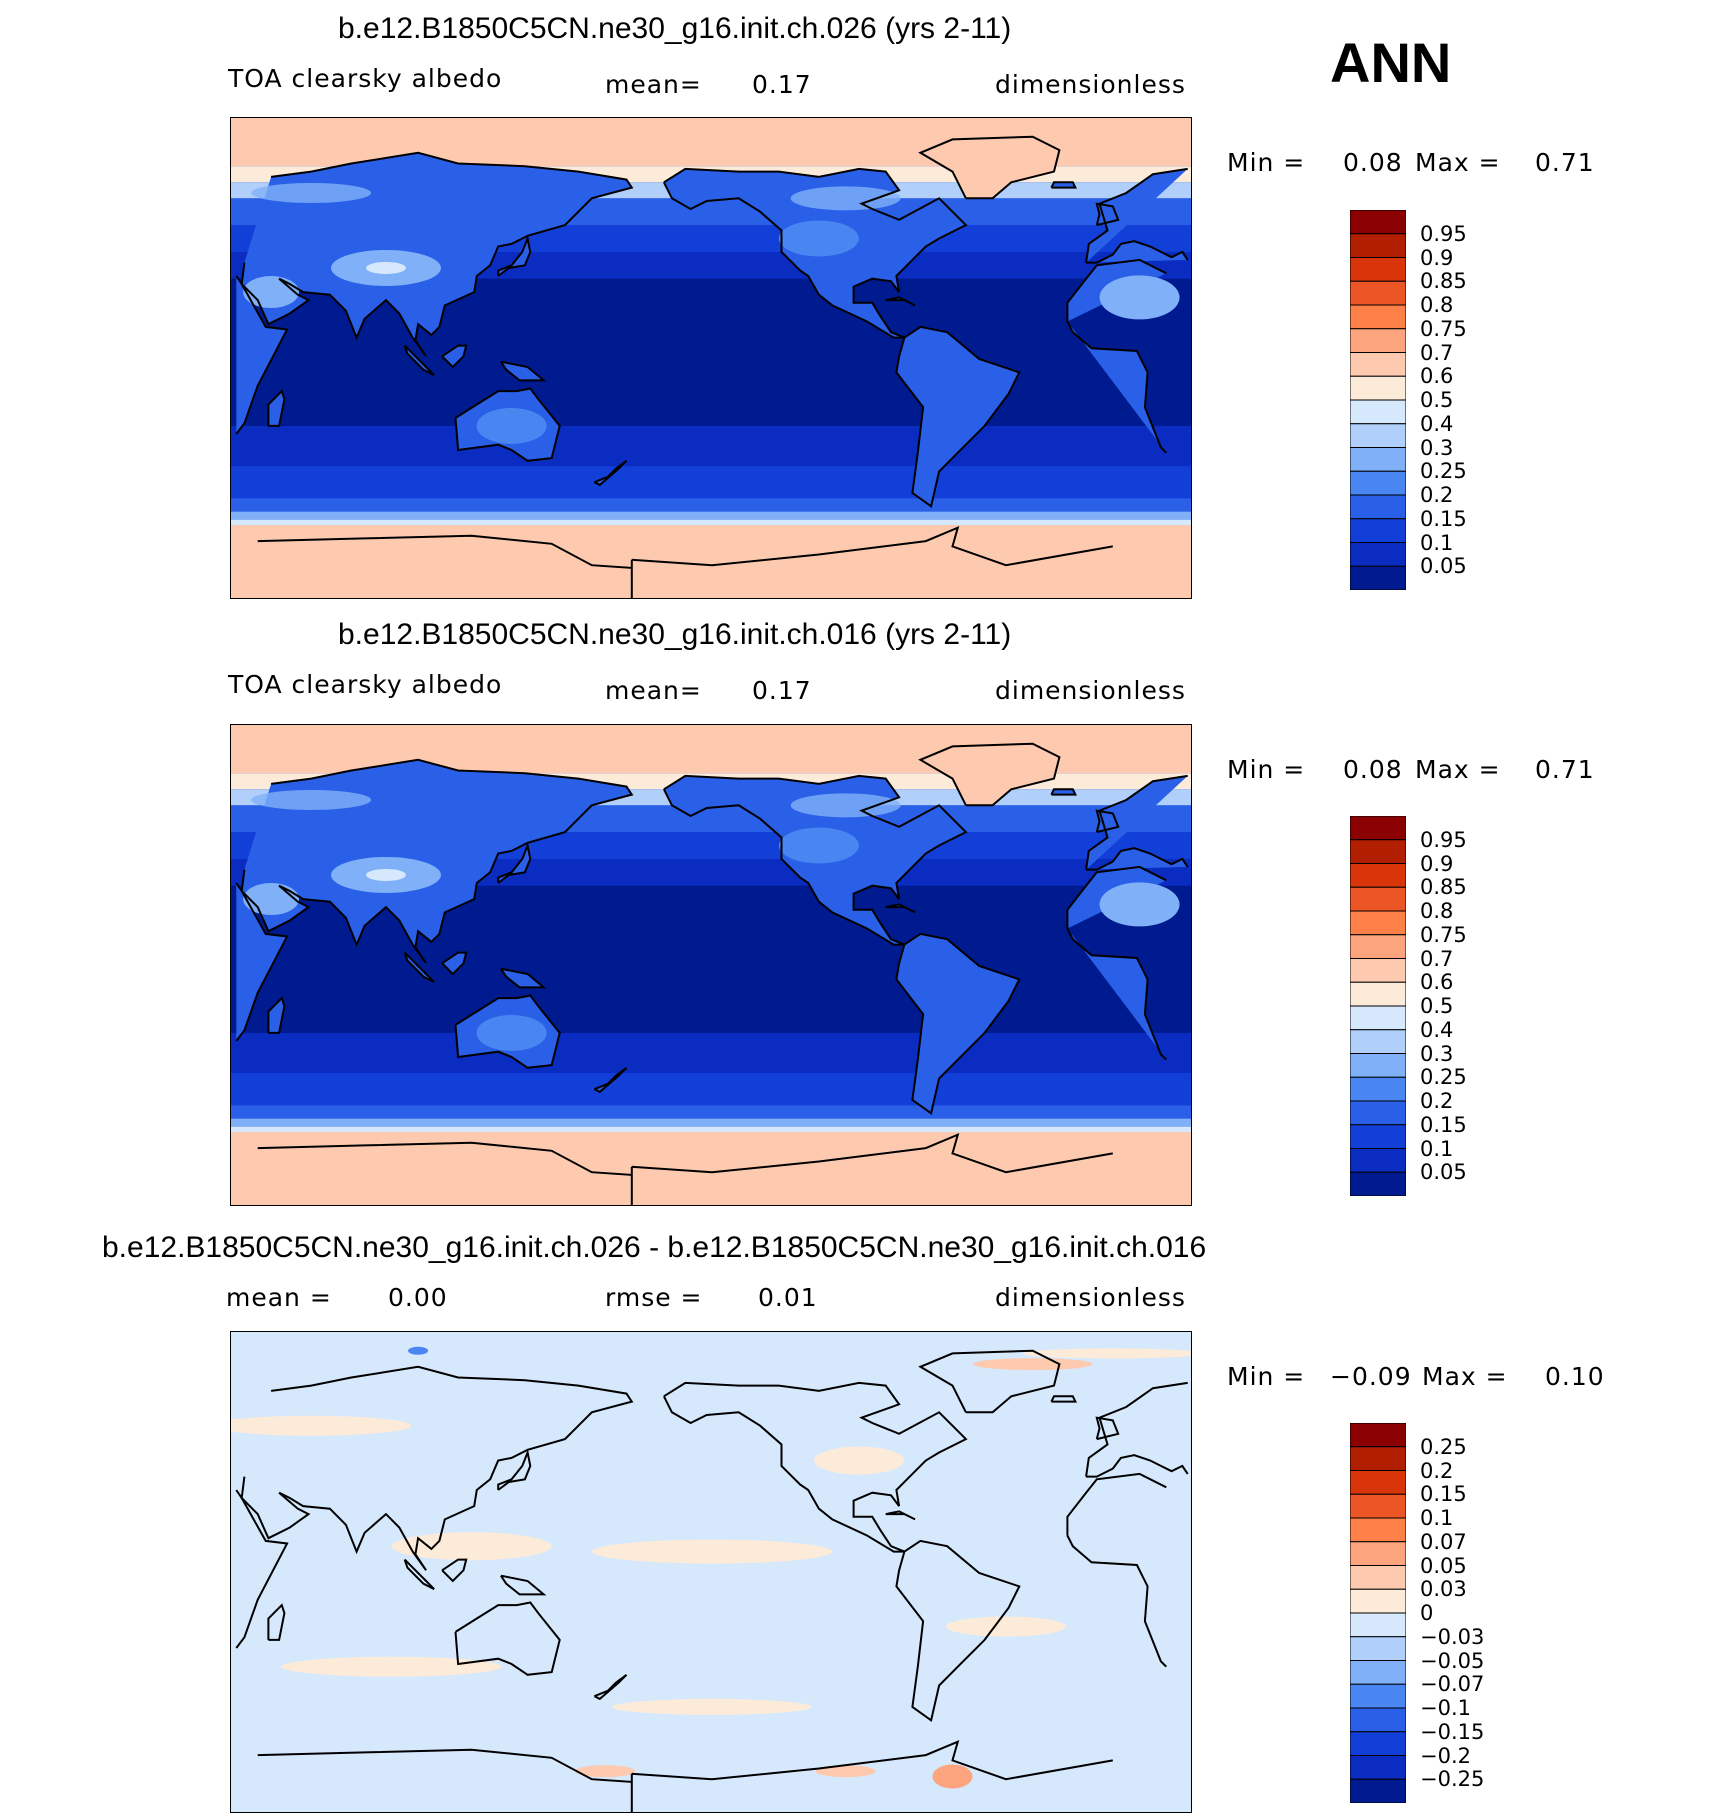 This screenshot has width=1710, height=1819. What do you see at coordinates (654, 1297) in the screenshot?
I see `panel-3-rmse-label: rmse =` at bounding box center [654, 1297].